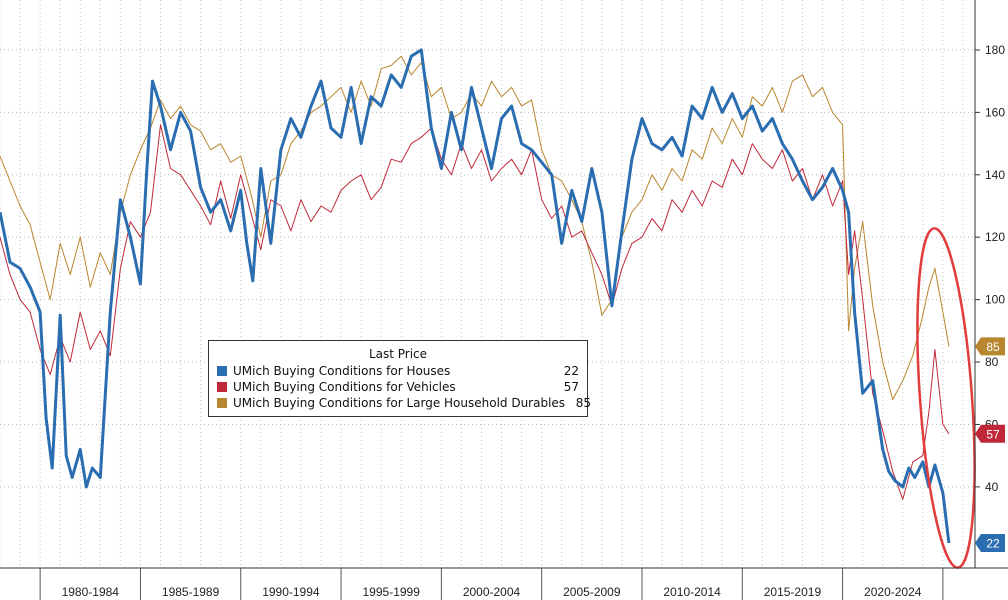  What do you see at coordinates (583, 403) in the screenshot?
I see `legend-value-durables: 85` at bounding box center [583, 403].